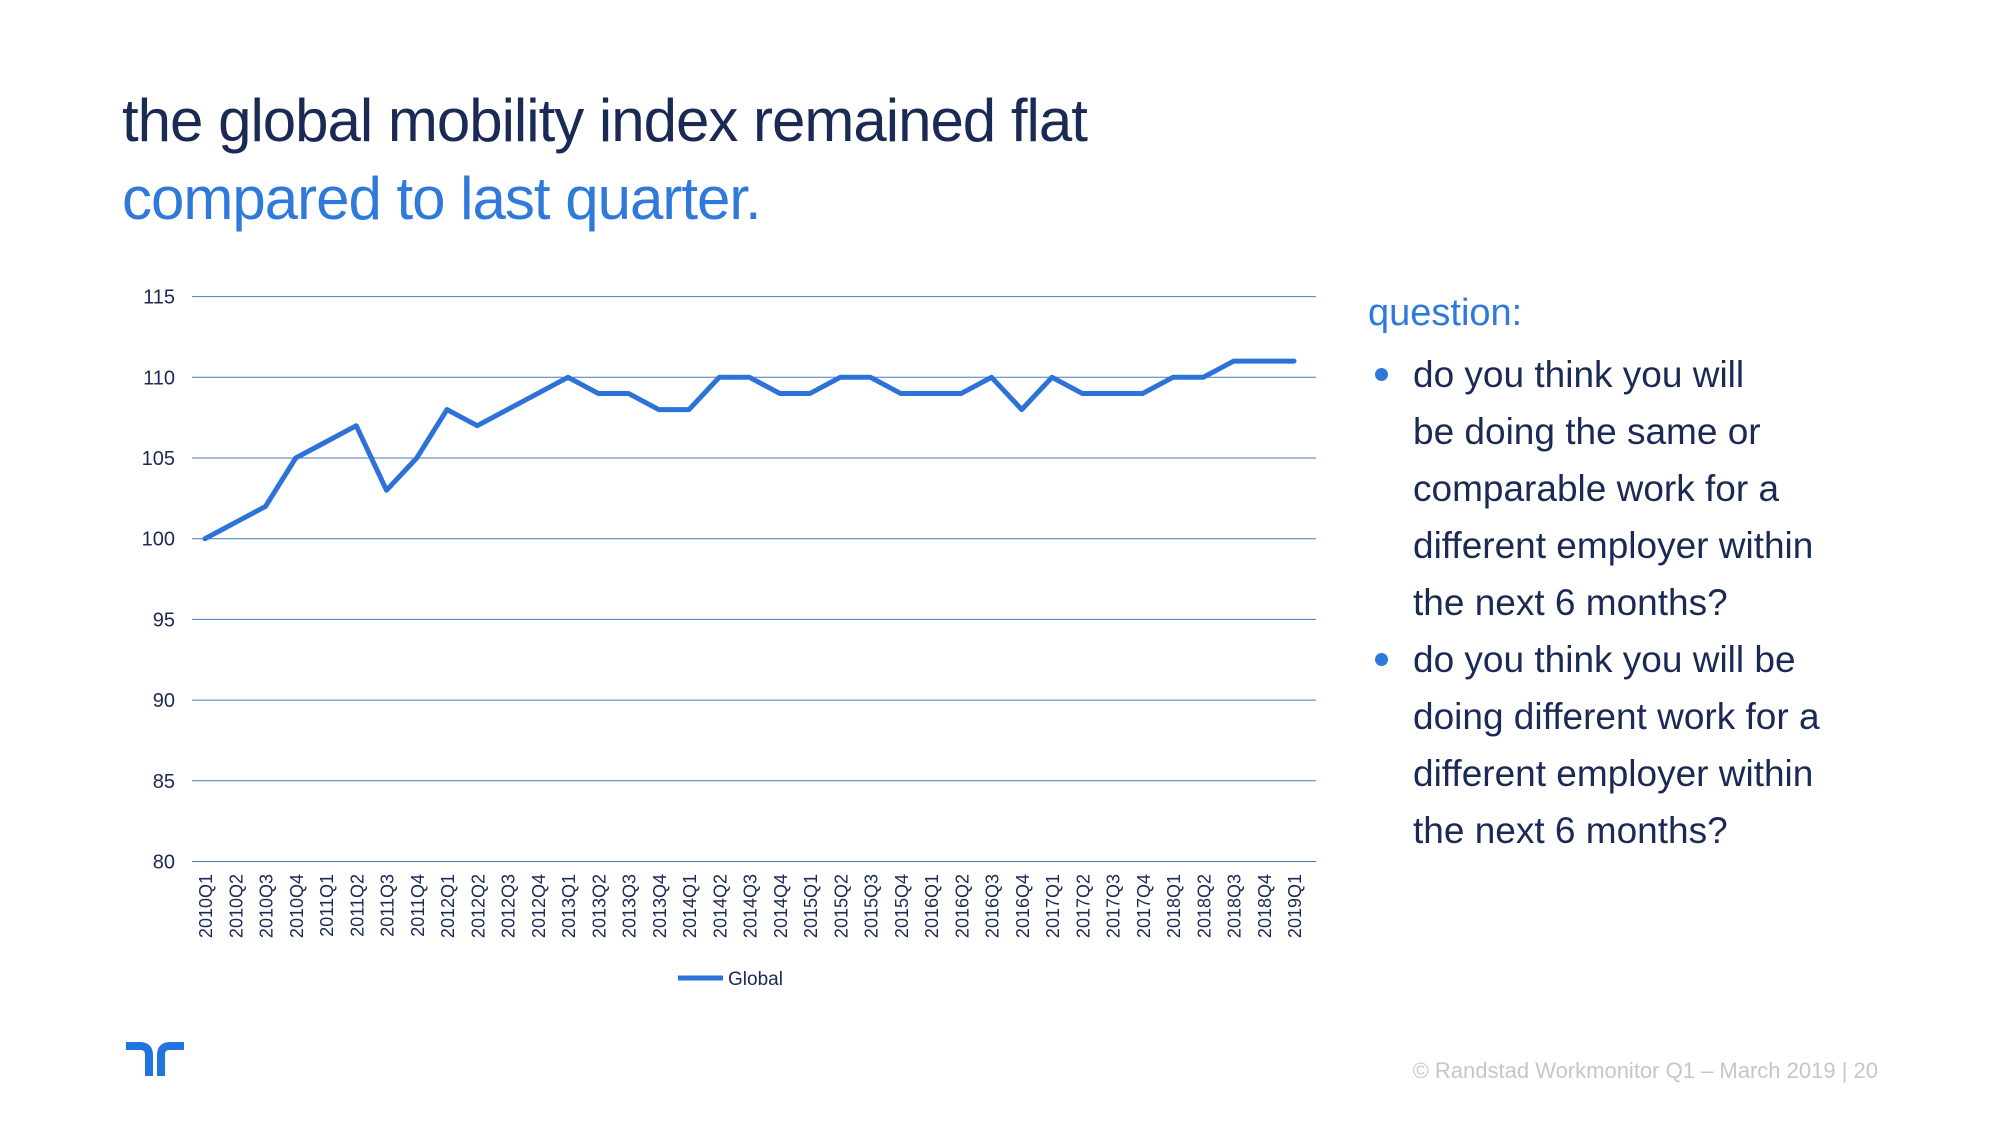  Describe the element at coordinates (690, 906) in the screenshot. I see `x-axis-label: 2014Q1` at that location.